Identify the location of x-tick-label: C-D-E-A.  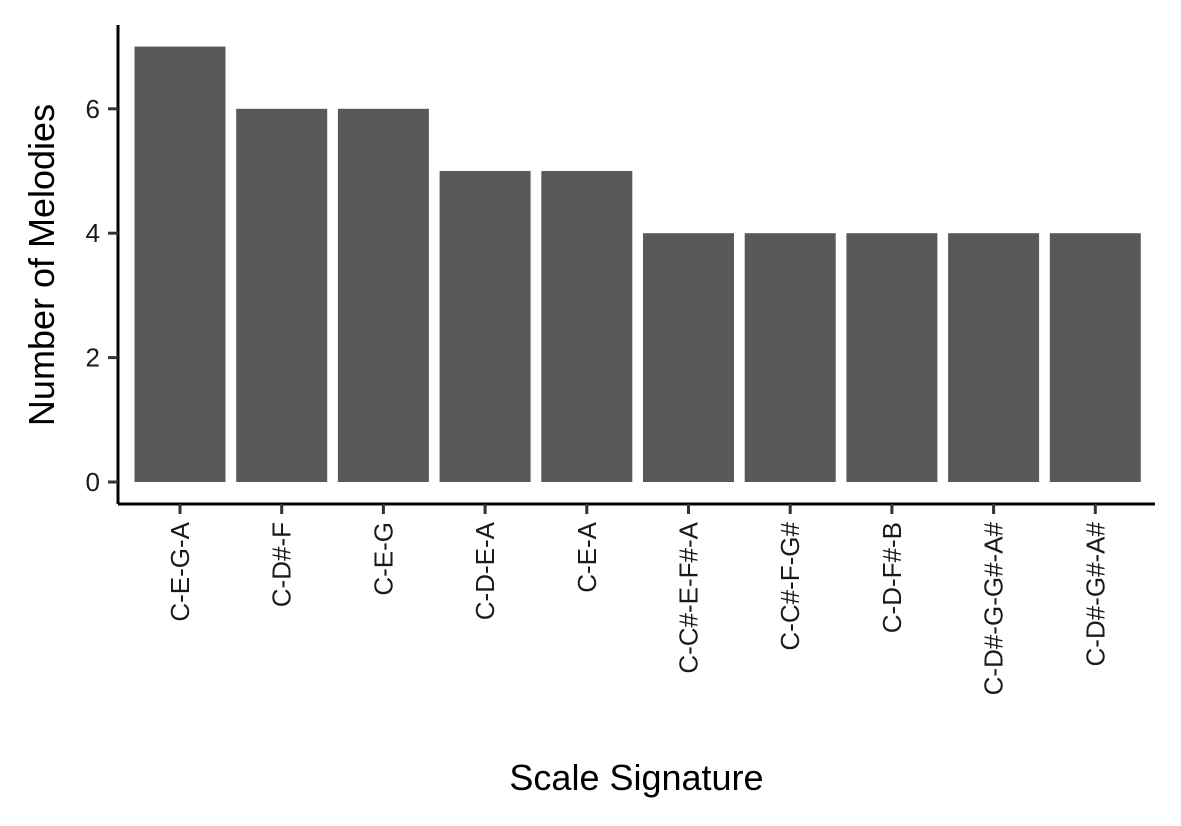
(485, 570).